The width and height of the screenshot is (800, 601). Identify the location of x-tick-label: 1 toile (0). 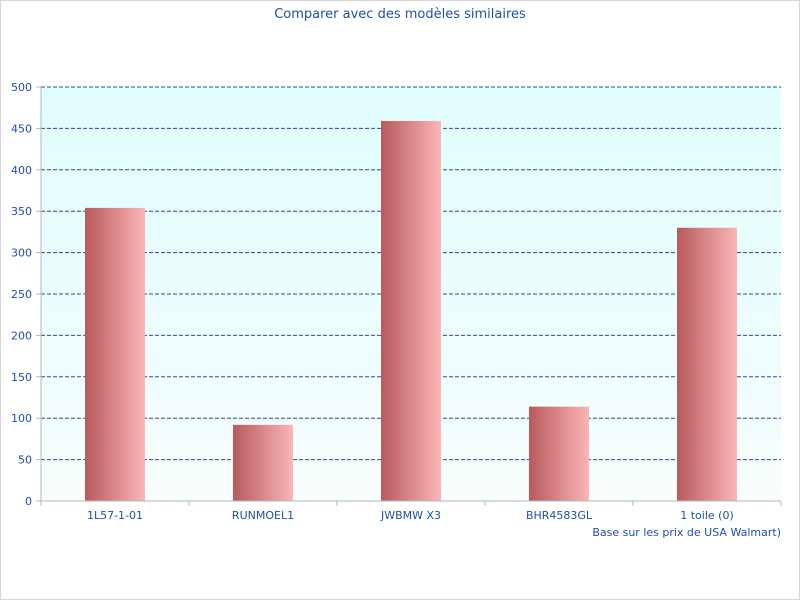
(707, 515).